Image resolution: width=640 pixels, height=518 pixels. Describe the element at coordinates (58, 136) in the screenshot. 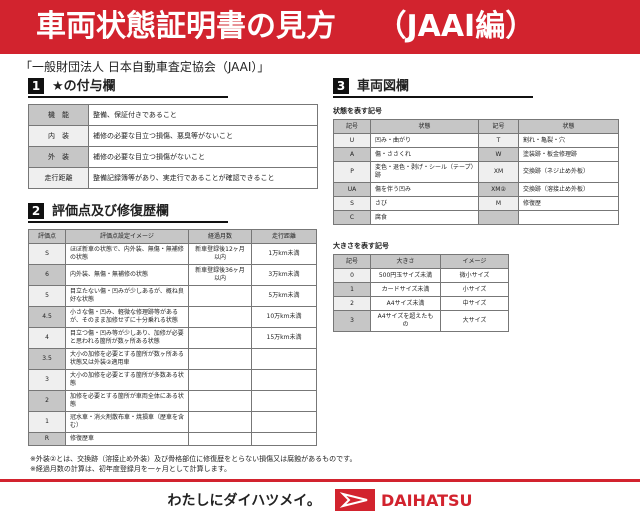

I see `table-cell: 内 装` at that location.